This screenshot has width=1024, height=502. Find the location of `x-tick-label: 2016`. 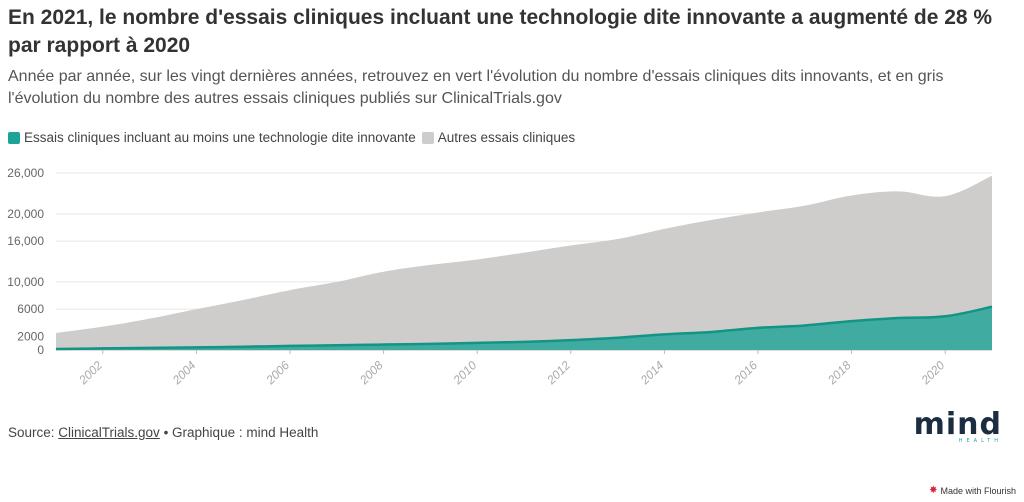

x-tick-label: 2016 is located at coordinates (746, 373).